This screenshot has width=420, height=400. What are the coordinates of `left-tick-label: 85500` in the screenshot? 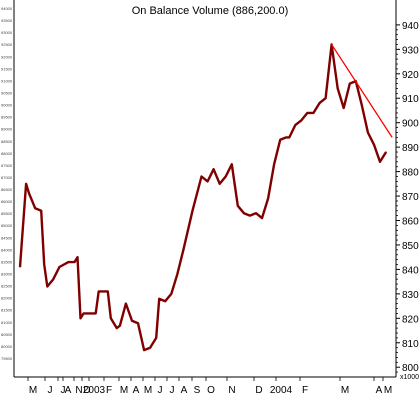 It's located at (7, 213).